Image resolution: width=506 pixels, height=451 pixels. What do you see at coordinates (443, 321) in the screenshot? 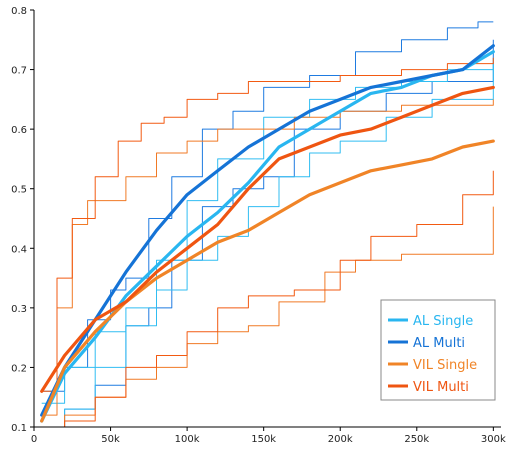
I see `legend-label: AL Single` at bounding box center [443, 321].